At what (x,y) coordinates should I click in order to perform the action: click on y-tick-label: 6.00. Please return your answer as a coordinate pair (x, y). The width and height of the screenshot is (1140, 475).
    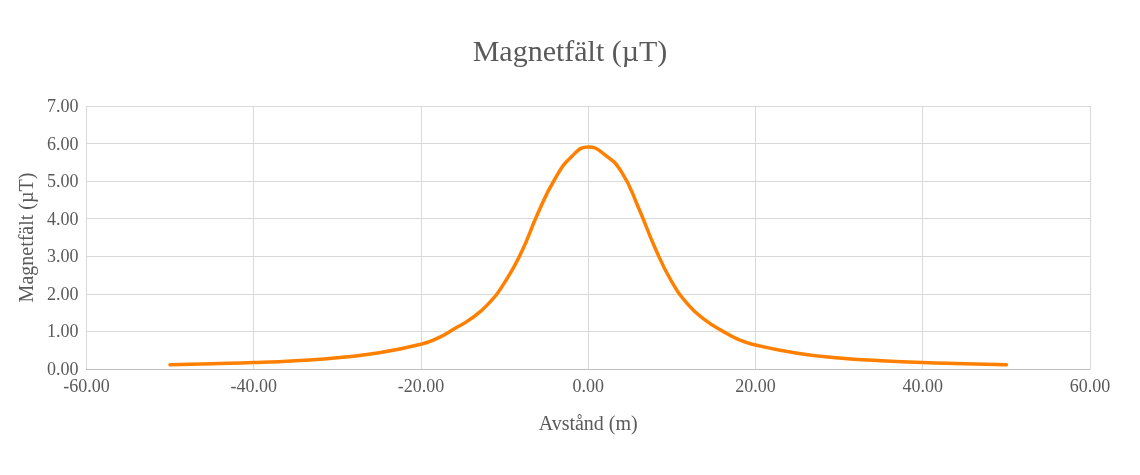
    Looking at the image, I should click on (62, 143).